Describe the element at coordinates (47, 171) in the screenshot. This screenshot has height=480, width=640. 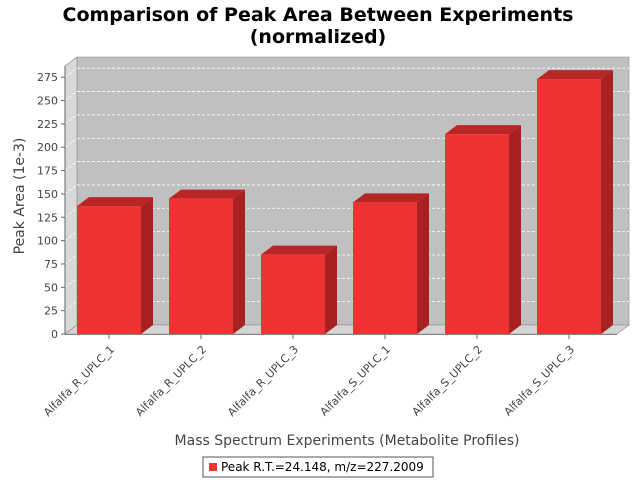
I see `y-tick-label: 175` at that location.